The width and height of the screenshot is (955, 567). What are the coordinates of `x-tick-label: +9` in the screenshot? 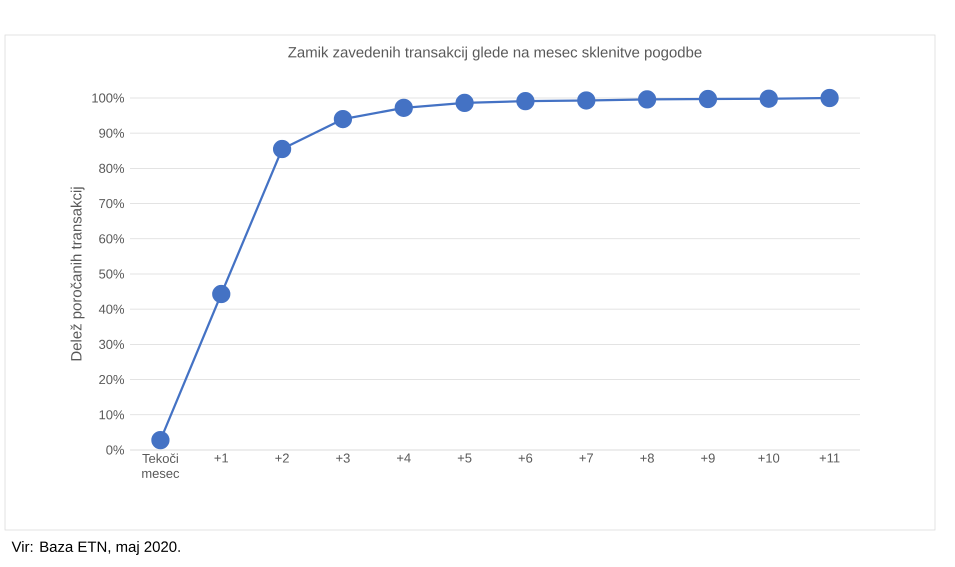 It's located at (708, 458).